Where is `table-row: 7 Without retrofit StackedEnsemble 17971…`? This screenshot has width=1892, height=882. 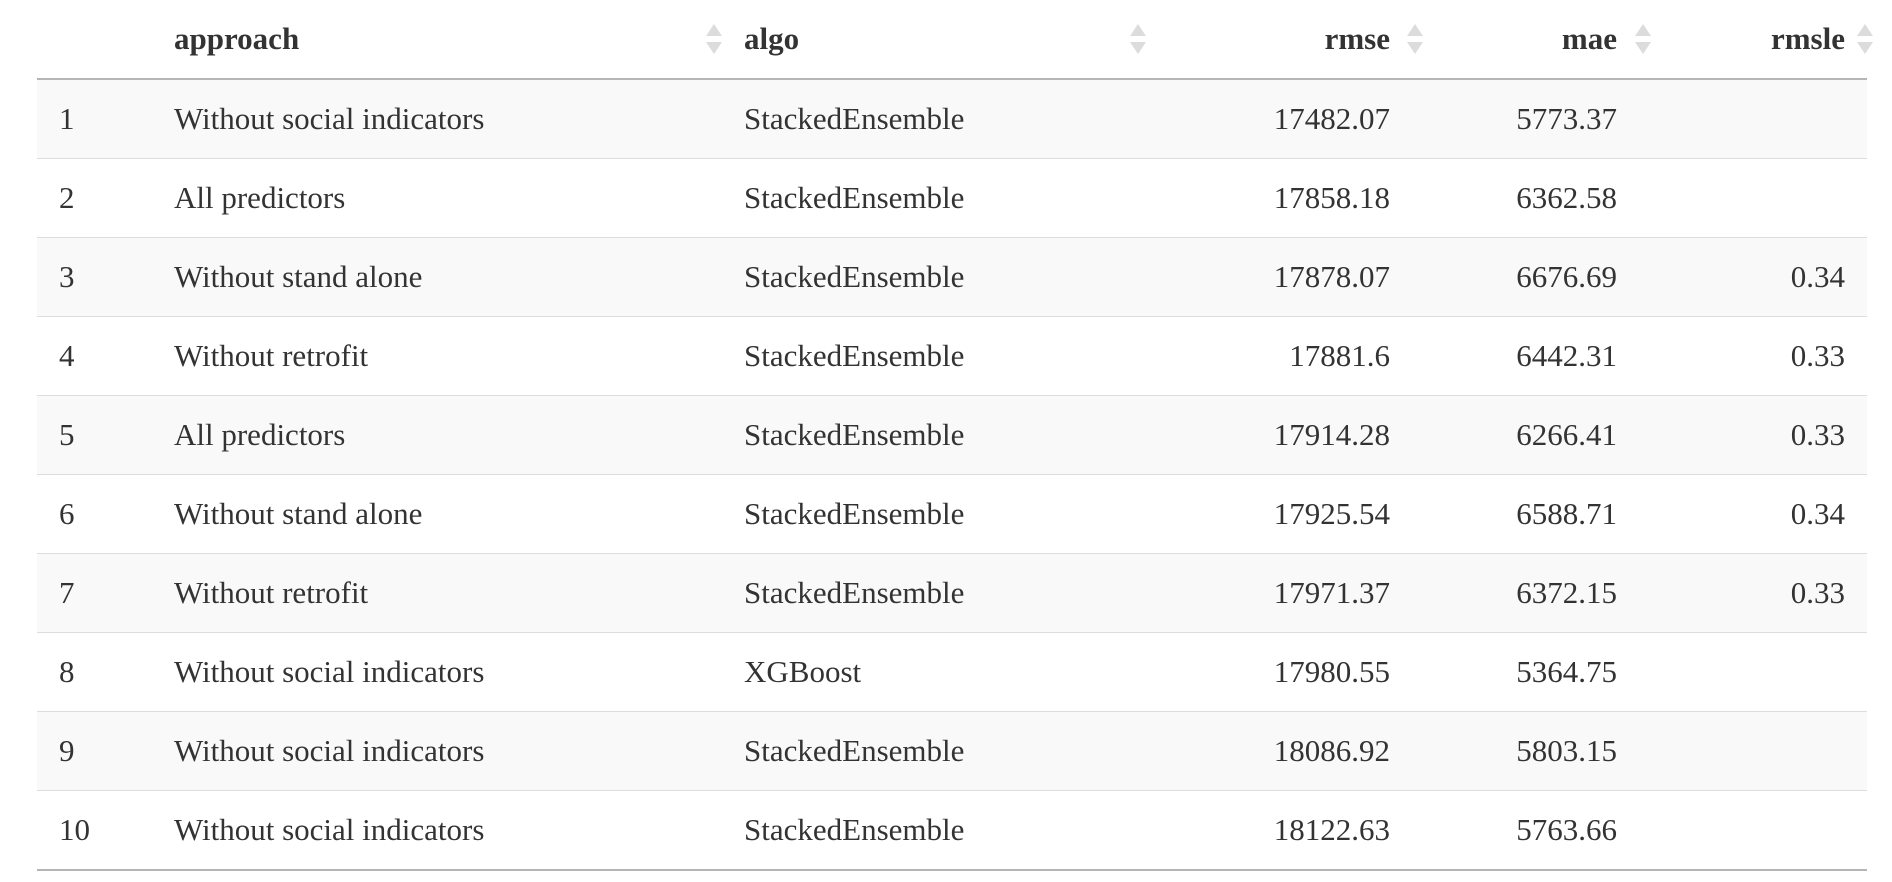 table-row: 7 Without retrofit StackedEnsemble 17971… is located at coordinates (952, 593).